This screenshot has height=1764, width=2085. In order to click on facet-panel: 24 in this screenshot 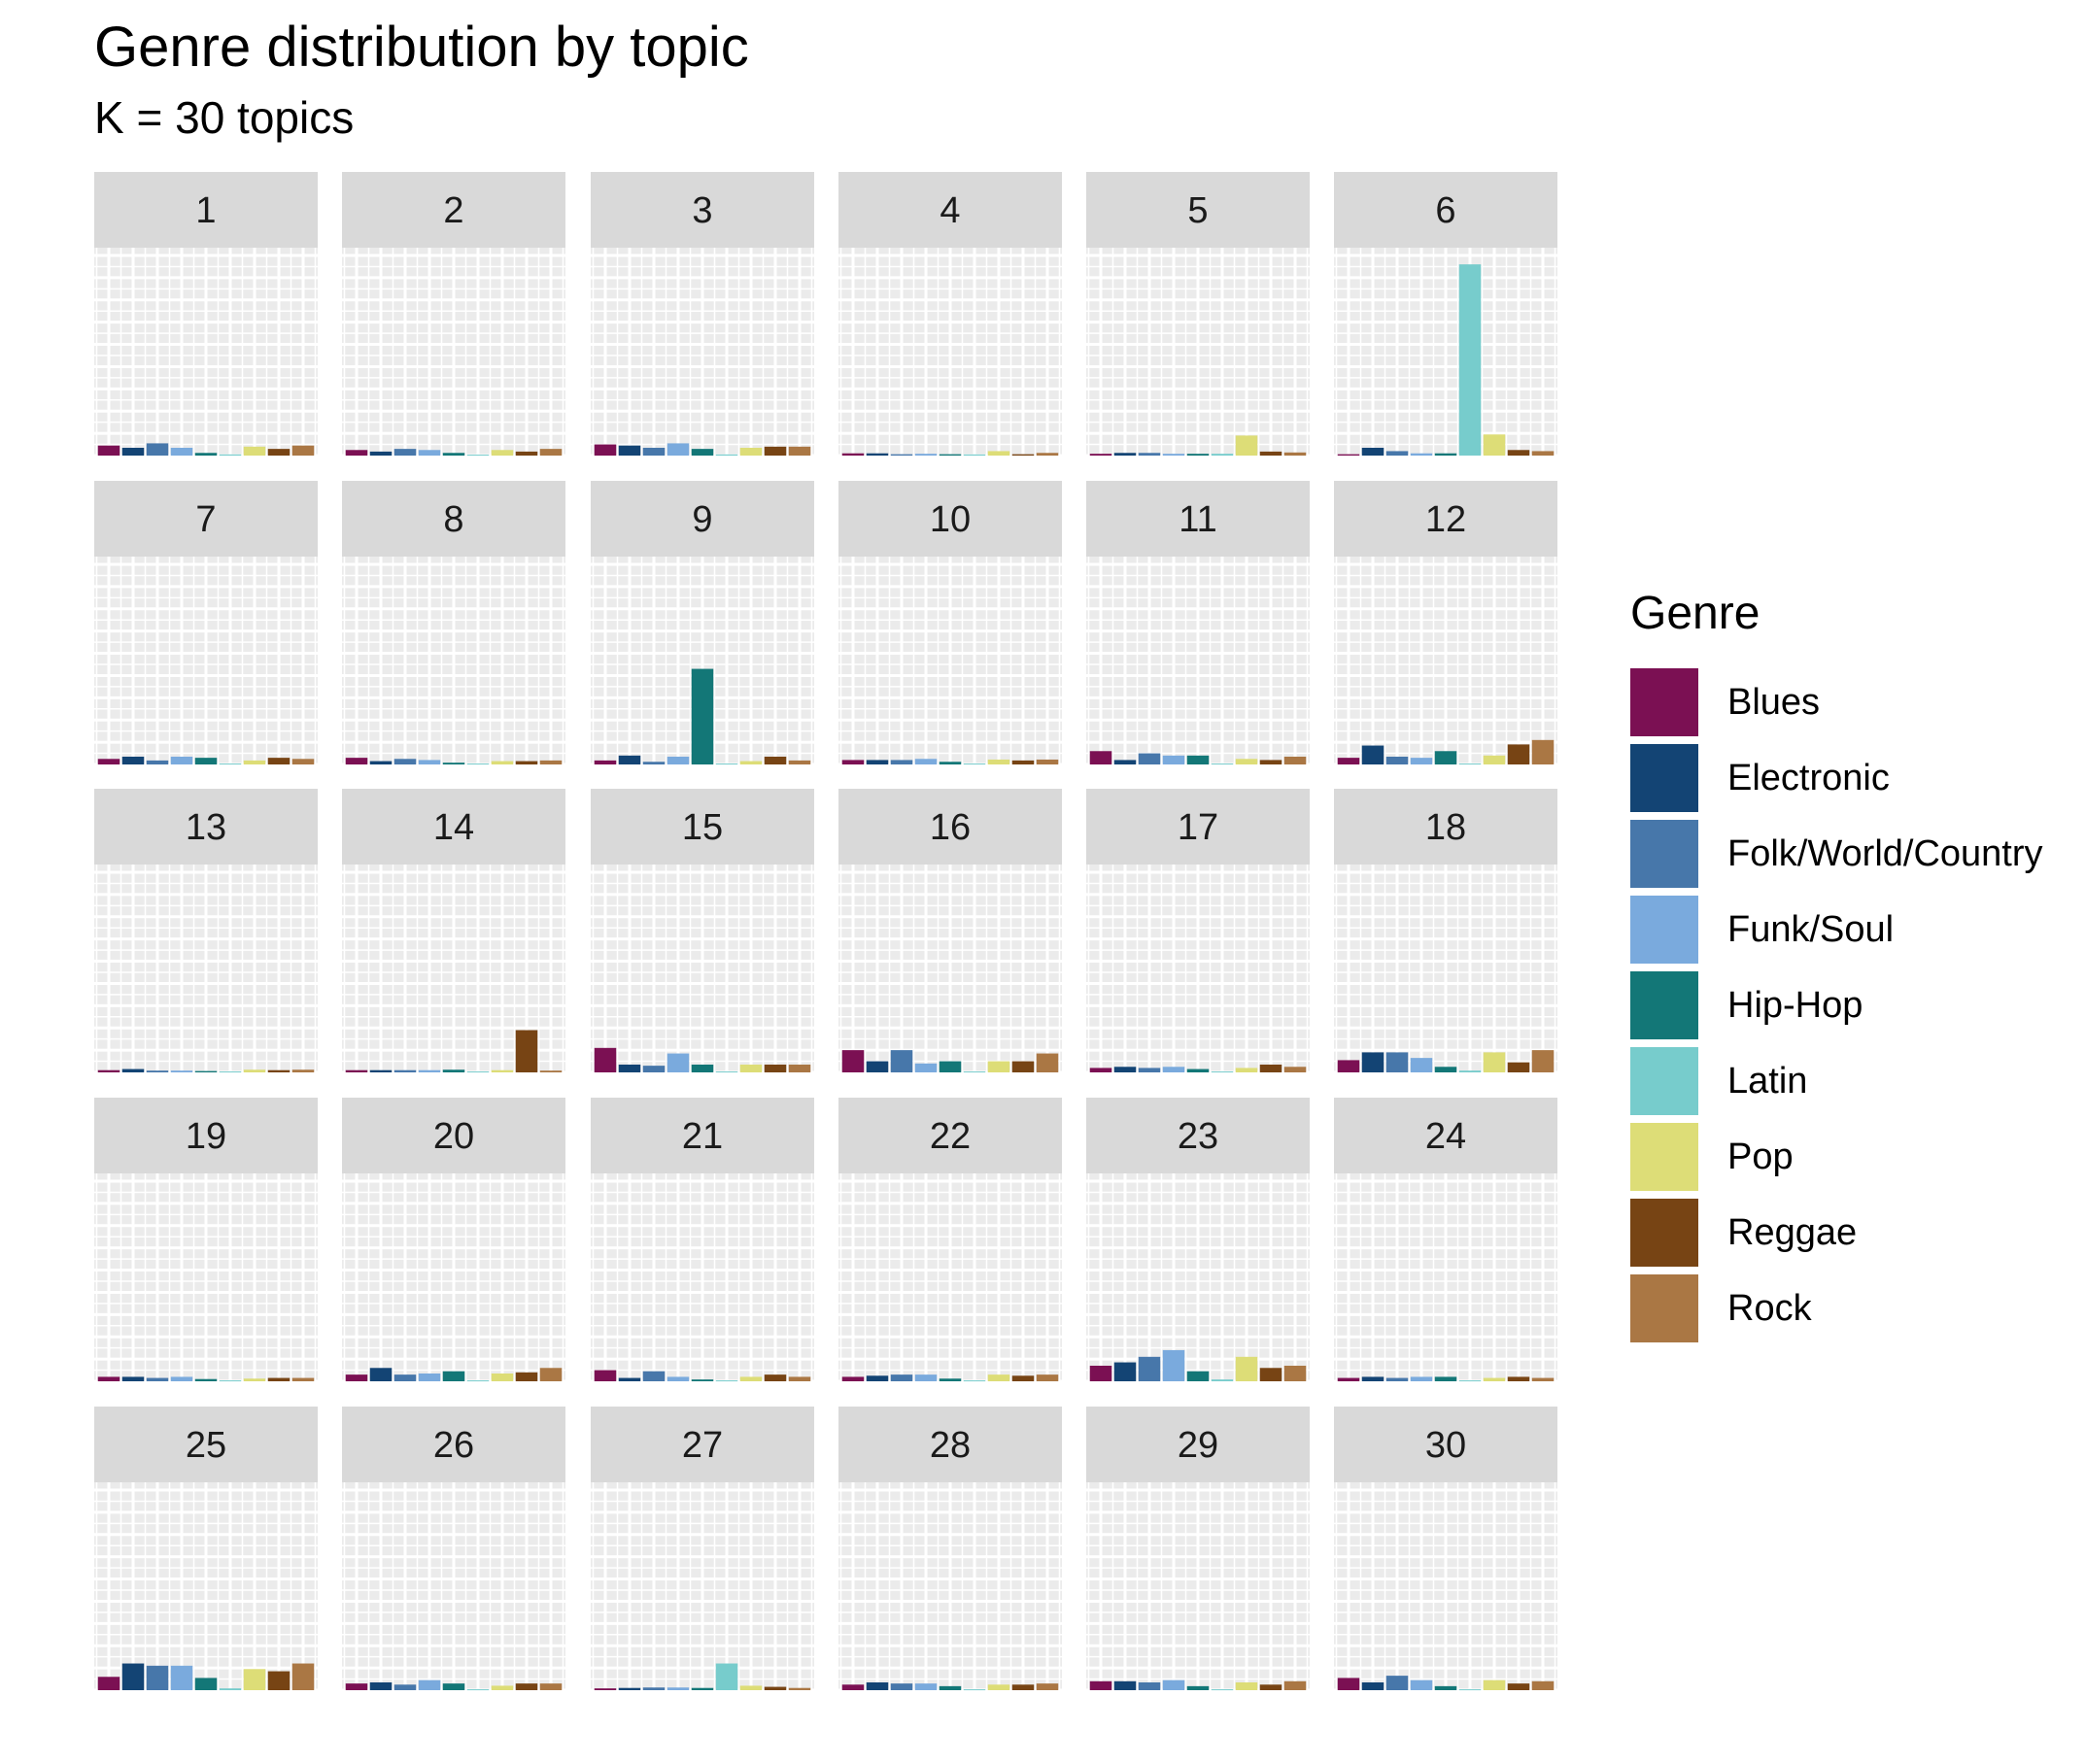, I will do `click(1445, 1240)`.